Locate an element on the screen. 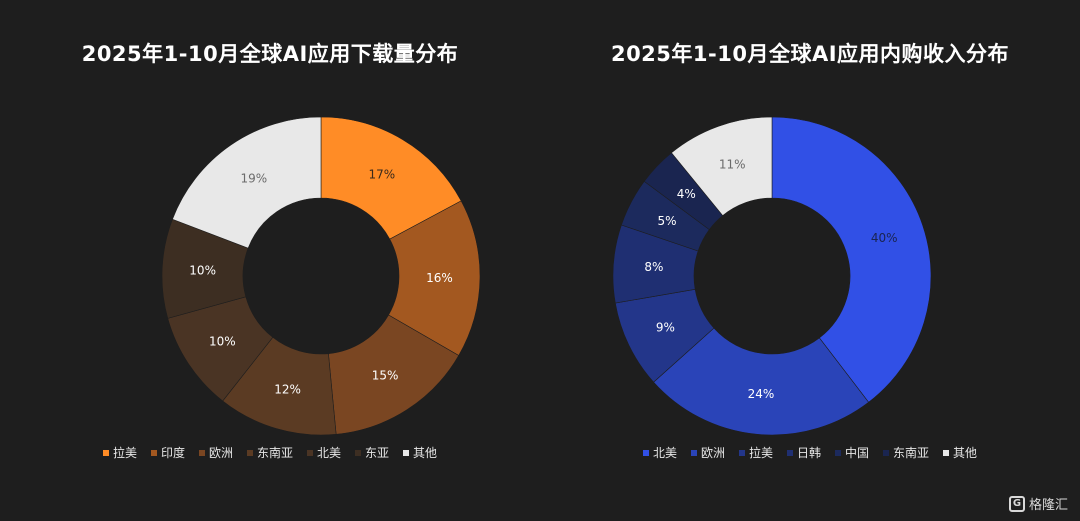 The width and height of the screenshot is (1080, 521). data-label: 12% is located at coordinates (287, 390).